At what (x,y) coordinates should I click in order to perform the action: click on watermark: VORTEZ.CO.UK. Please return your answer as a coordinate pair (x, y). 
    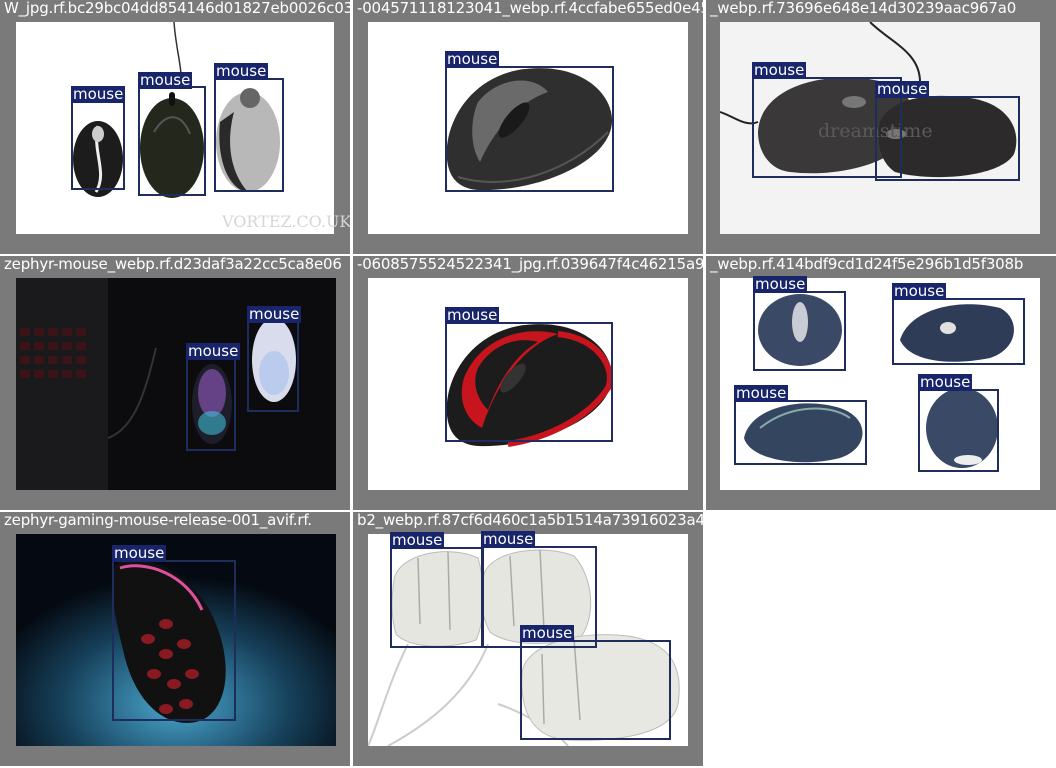
    Looking at the image, I should click on (286, 221).